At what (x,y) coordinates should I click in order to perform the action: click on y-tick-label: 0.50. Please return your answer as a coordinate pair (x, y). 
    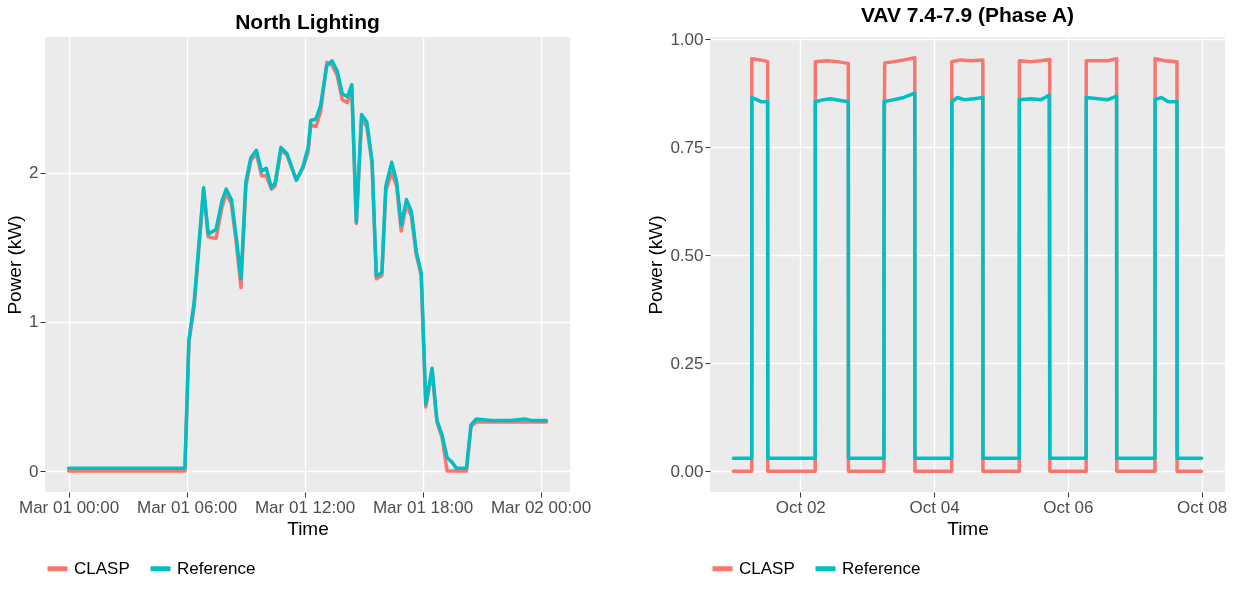
    Looking at the image, I should click on (687, 255).